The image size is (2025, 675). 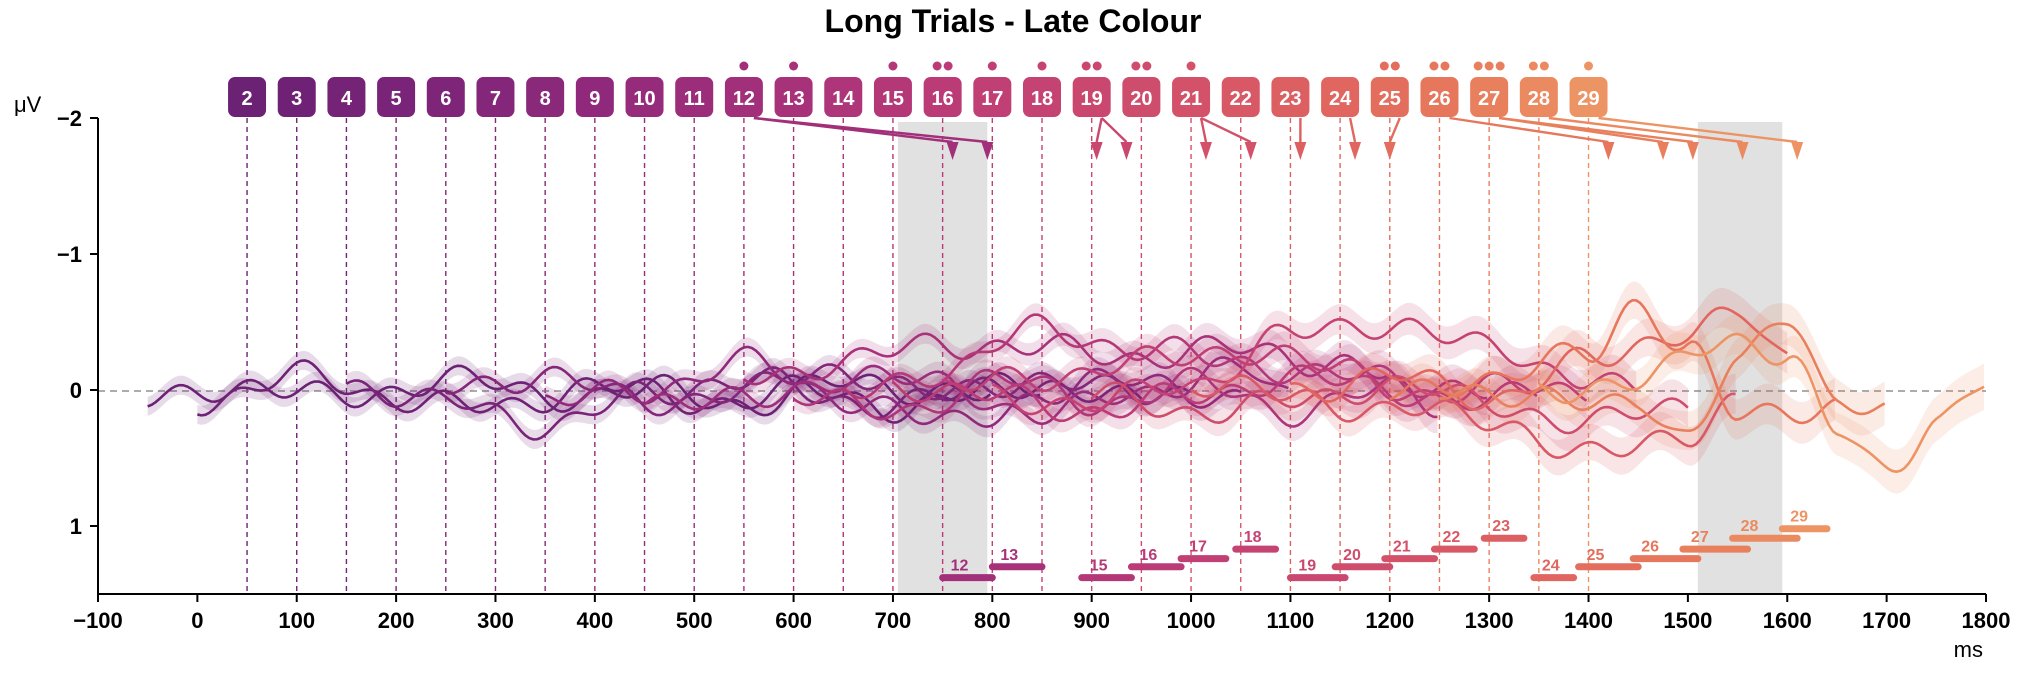 I want to click on x-tick-label: 1800, so click(x=1986, y=620).